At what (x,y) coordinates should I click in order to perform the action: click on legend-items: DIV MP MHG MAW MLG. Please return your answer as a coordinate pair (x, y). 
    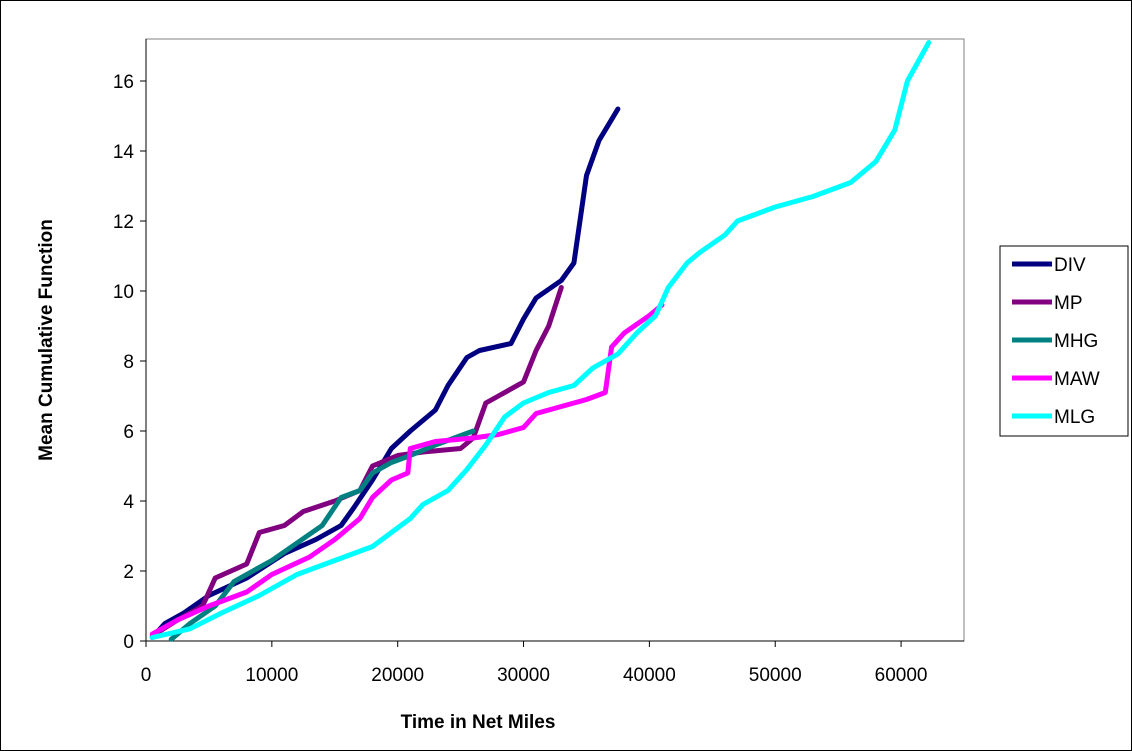
    Looking at the image, I should click on (1056, 341).